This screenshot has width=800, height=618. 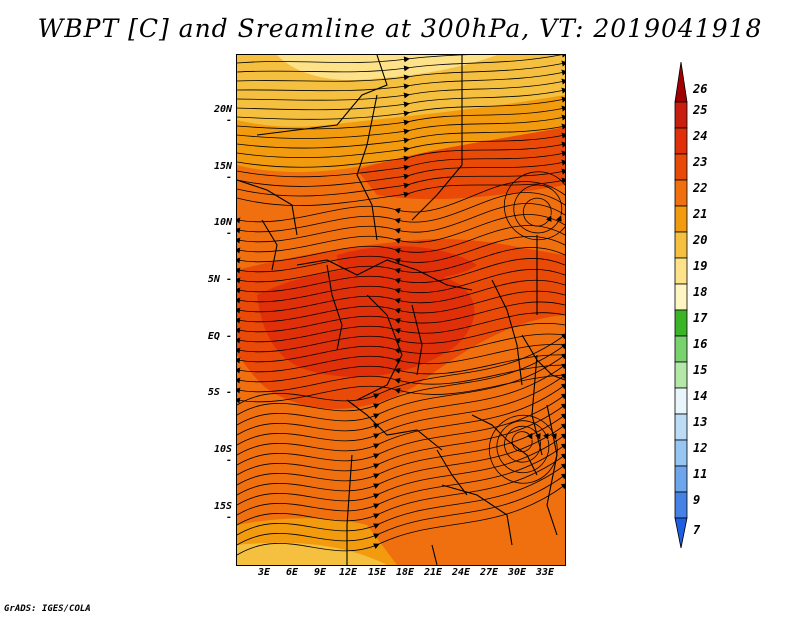 I want to click on lat-tick-10S: 10S -, so click(x=222, y=455).